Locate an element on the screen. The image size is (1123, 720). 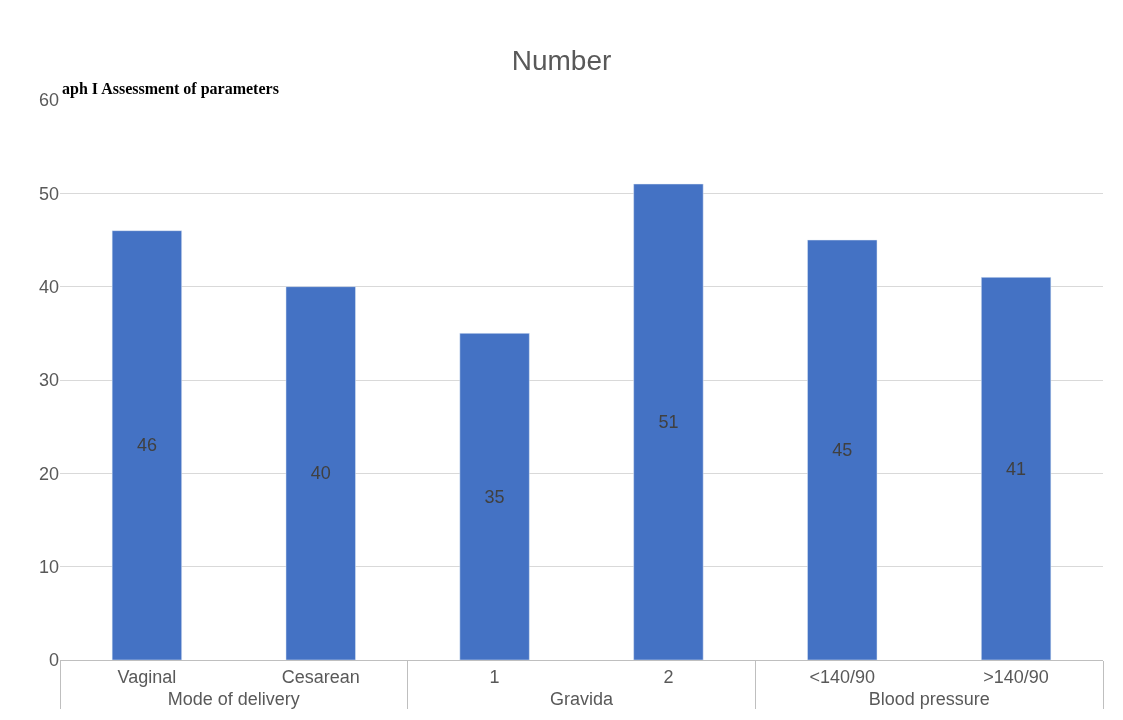
data-label: 51 is located at coordinates (668, 422).